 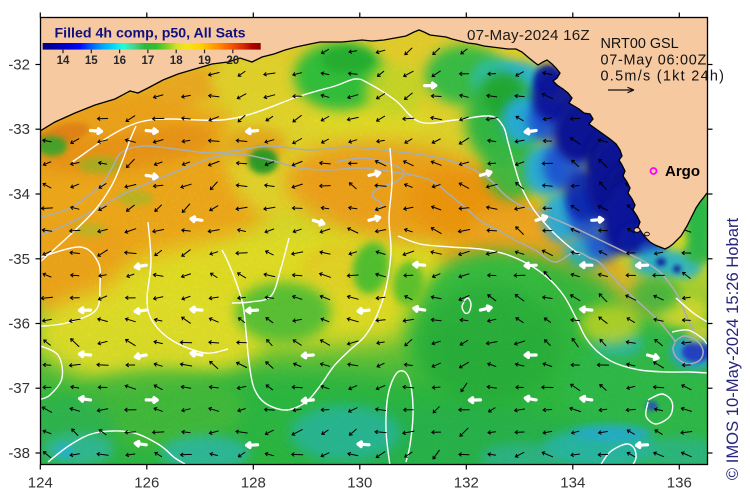 What do you see at coordinates (253, 483) in the screenshot?
I see `svg-text: 128` at bounding box center [253, 483].